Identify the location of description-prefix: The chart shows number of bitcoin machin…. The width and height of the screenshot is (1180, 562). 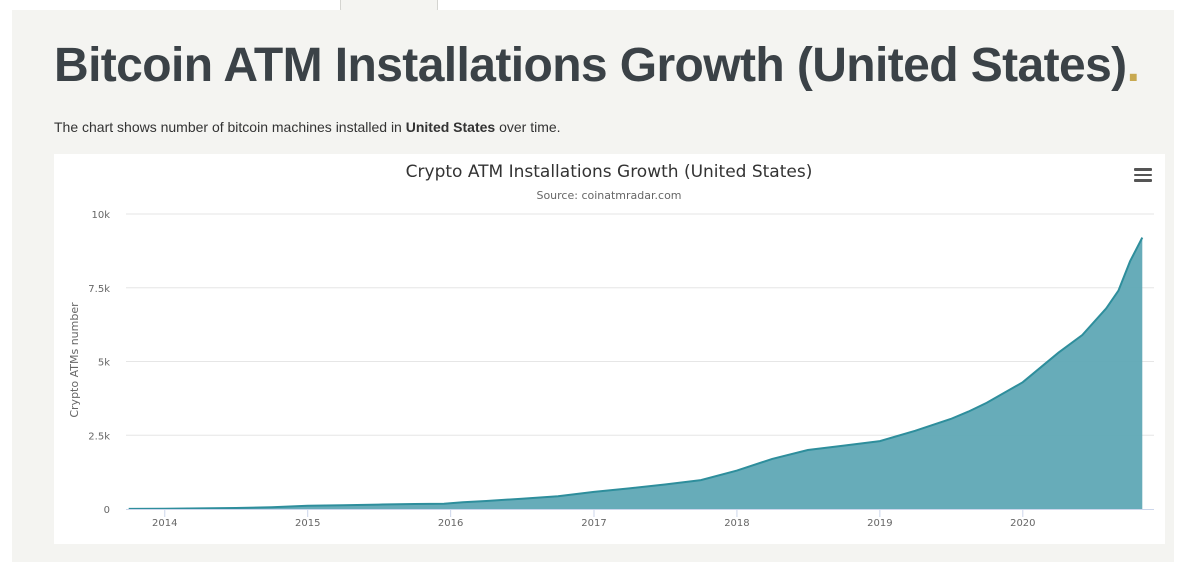
(230, 127).